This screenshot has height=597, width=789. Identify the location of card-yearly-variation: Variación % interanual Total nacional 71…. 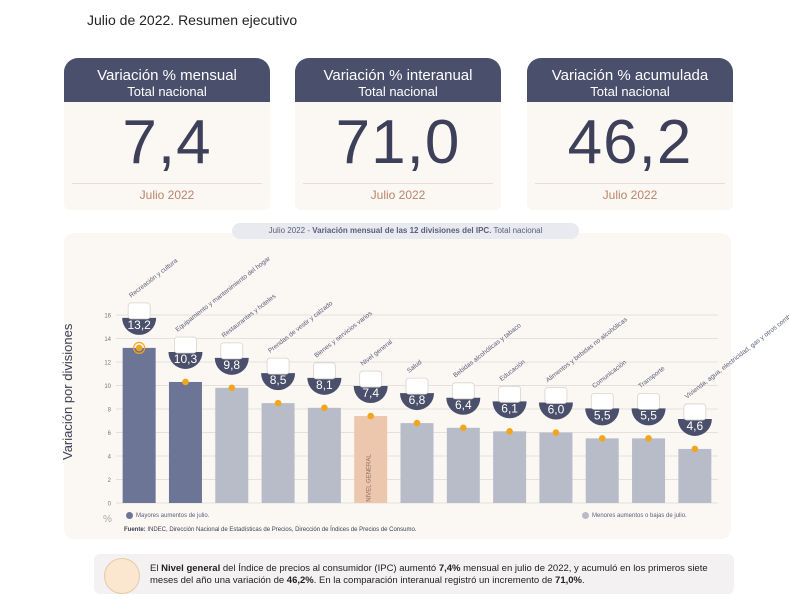
(398, 134).